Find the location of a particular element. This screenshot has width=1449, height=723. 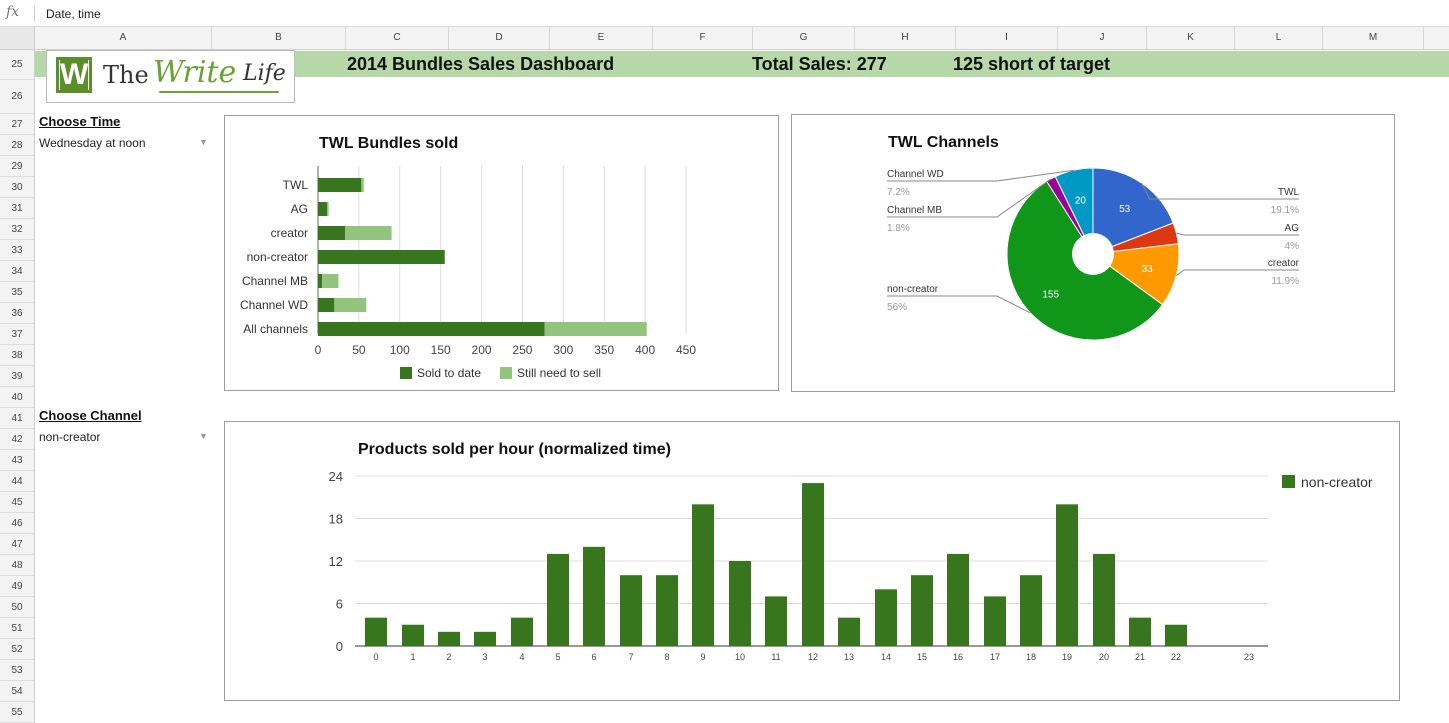

chart-title: Products sold per hour (normalized time) is located at coordinates (514, 449).